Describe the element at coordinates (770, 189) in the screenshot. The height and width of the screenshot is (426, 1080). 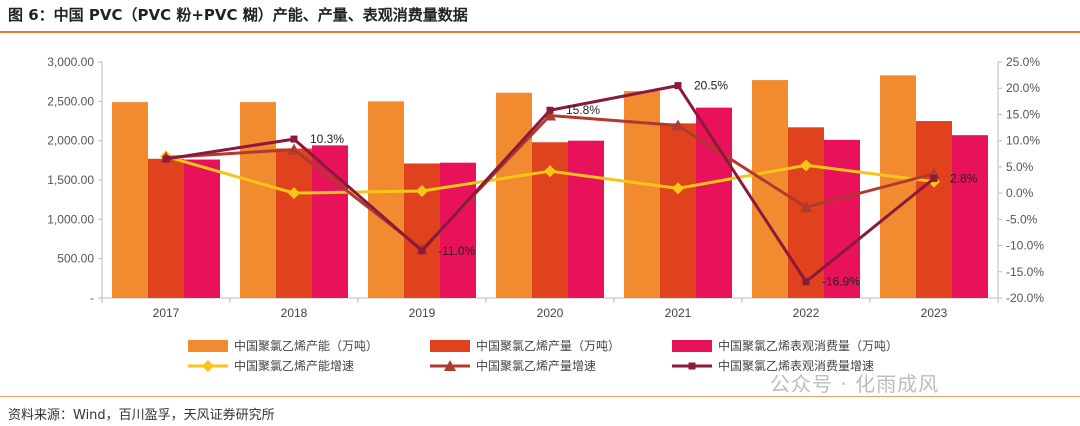
I see `bar-1-2022` at that location.